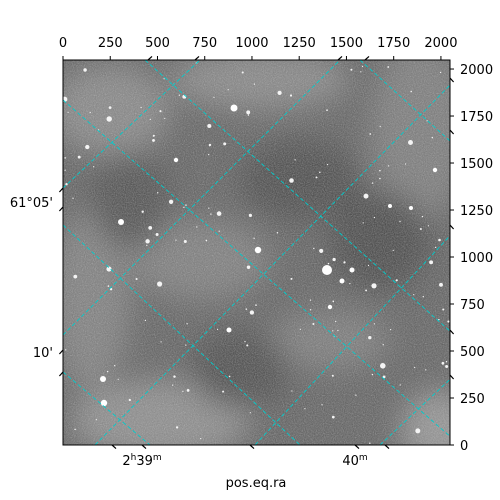 The image size is (500, 500). Describe the element at coordinates (476, 258) in the screenshot. I see `right-tick-label: 1000` at that location.